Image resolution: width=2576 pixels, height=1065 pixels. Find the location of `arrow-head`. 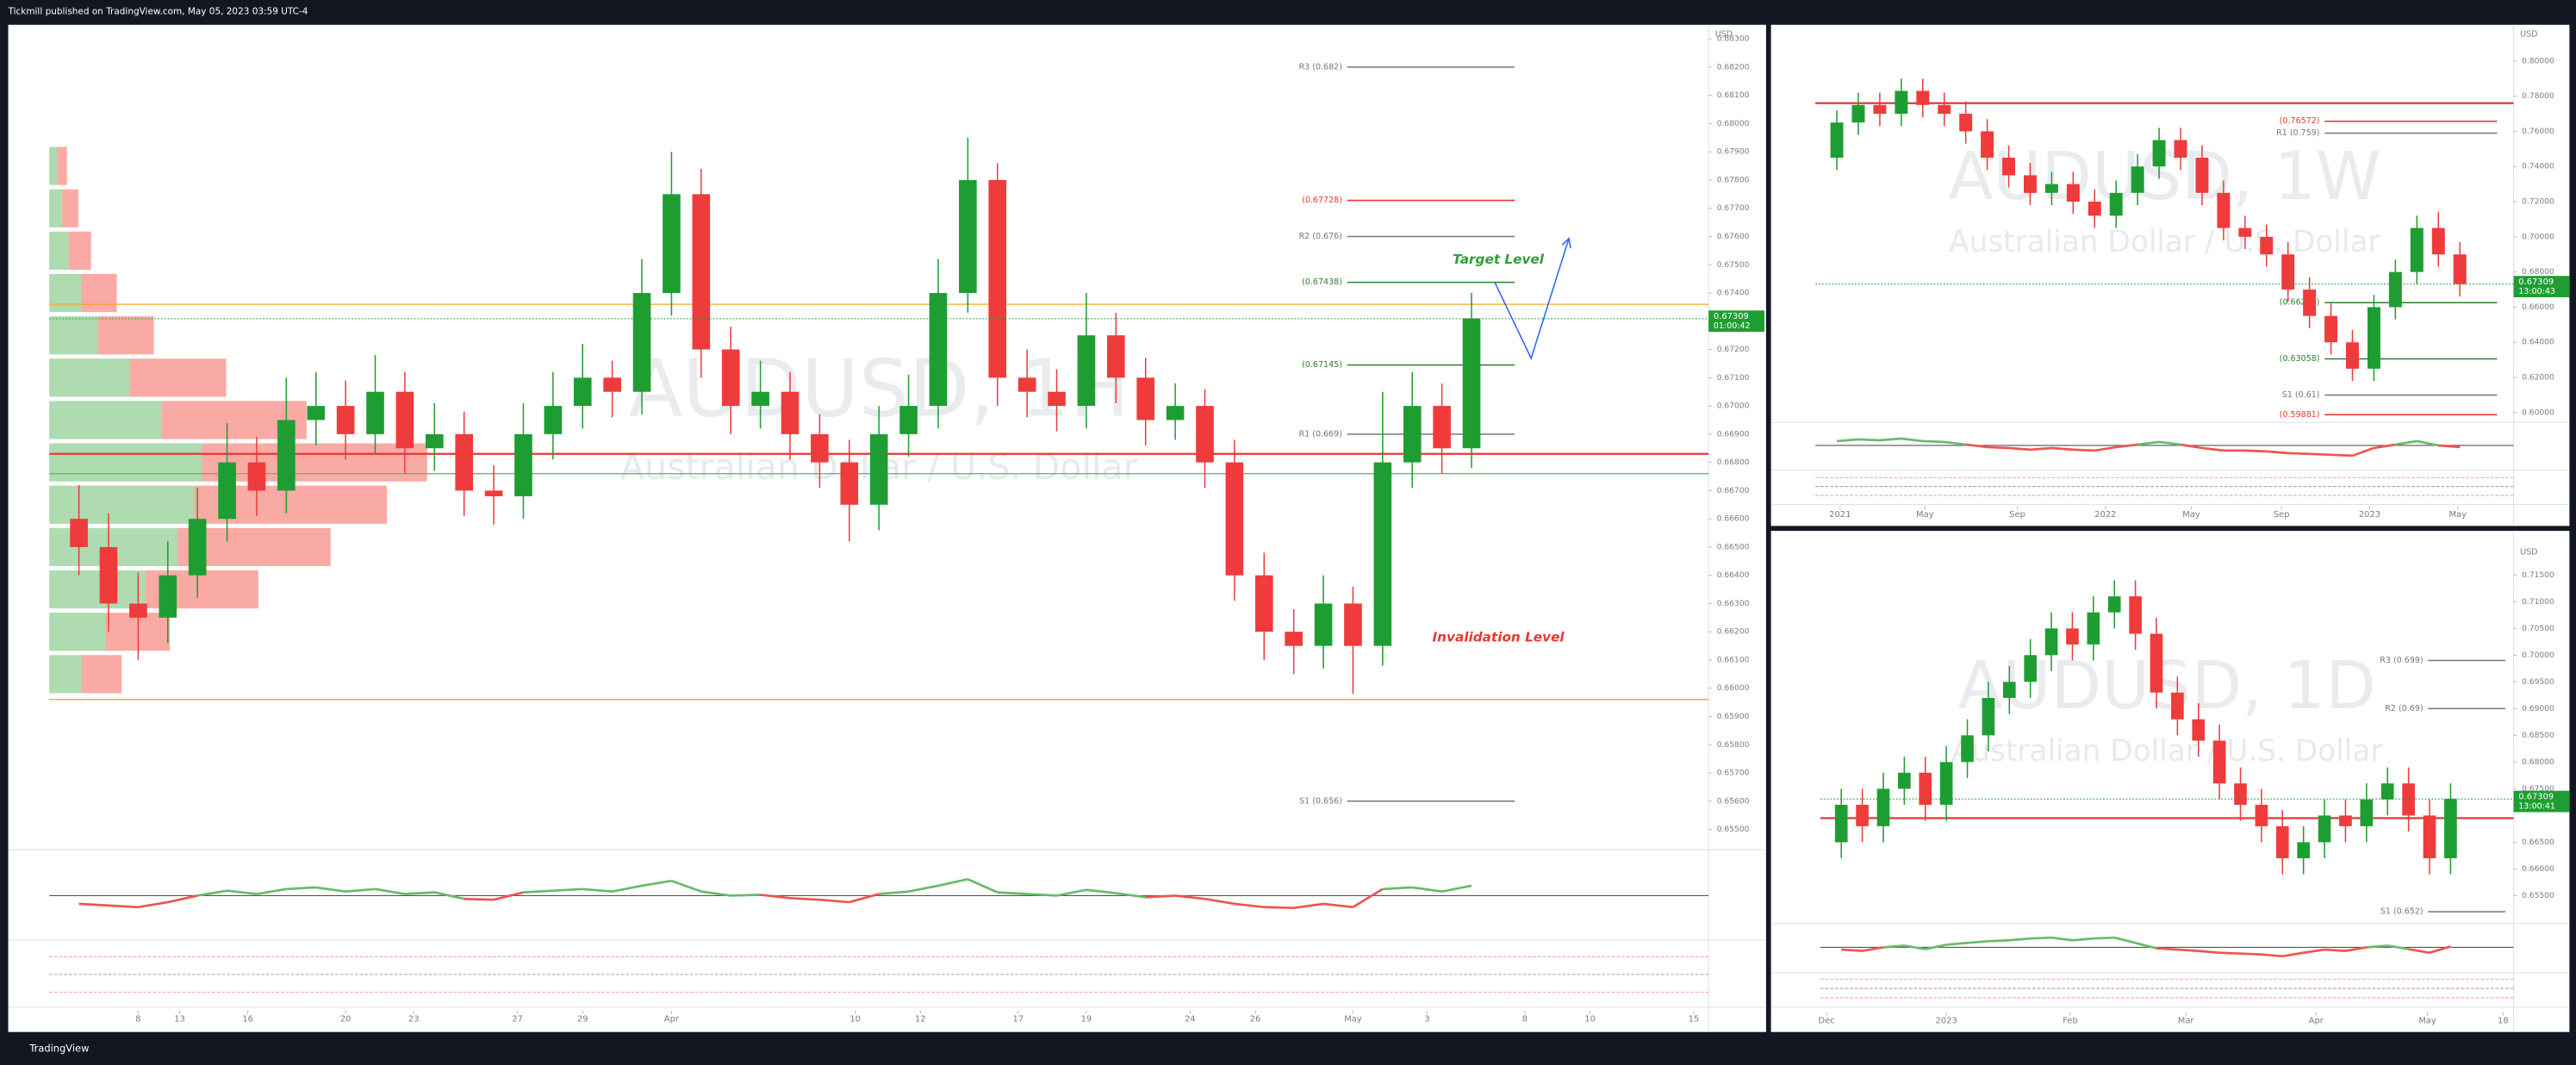

arrow-head is located at coordinates (1566, 243).